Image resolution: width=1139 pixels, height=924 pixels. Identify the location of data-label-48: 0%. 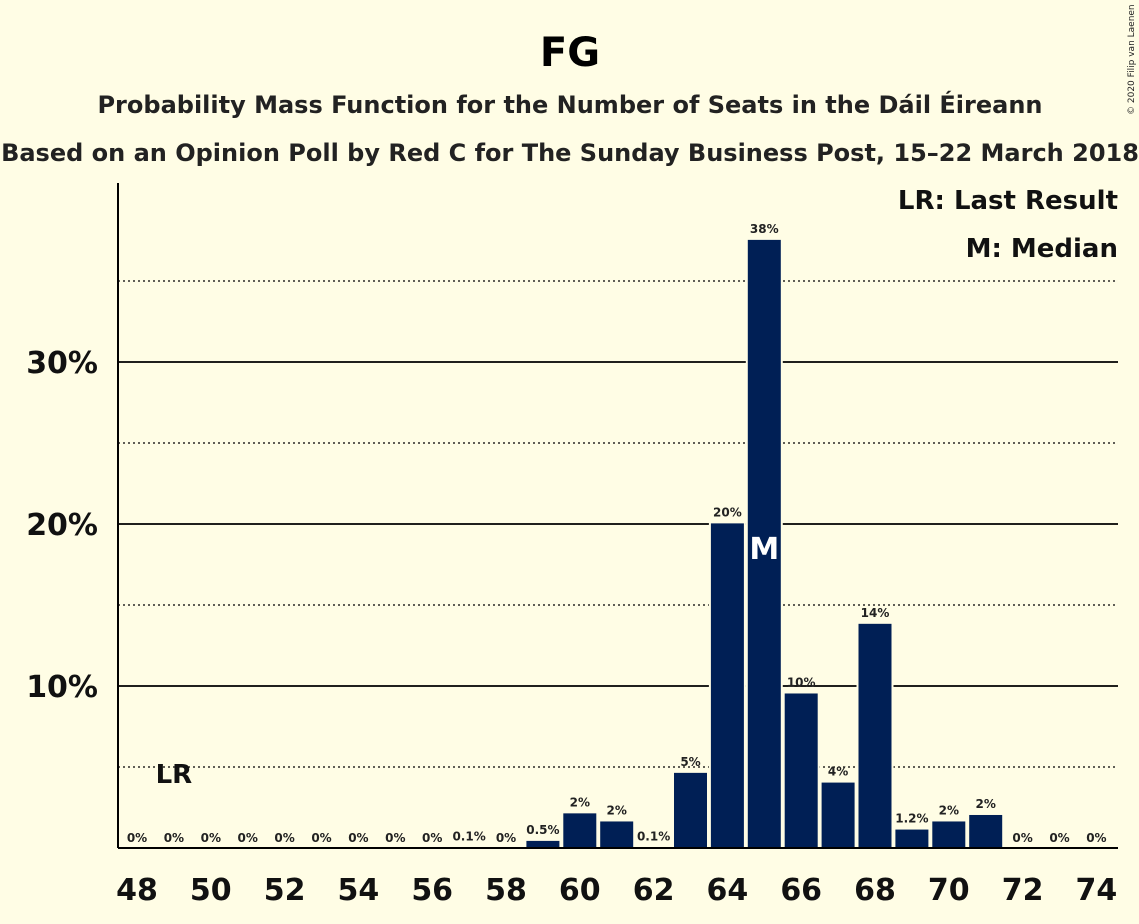
(137, 838).